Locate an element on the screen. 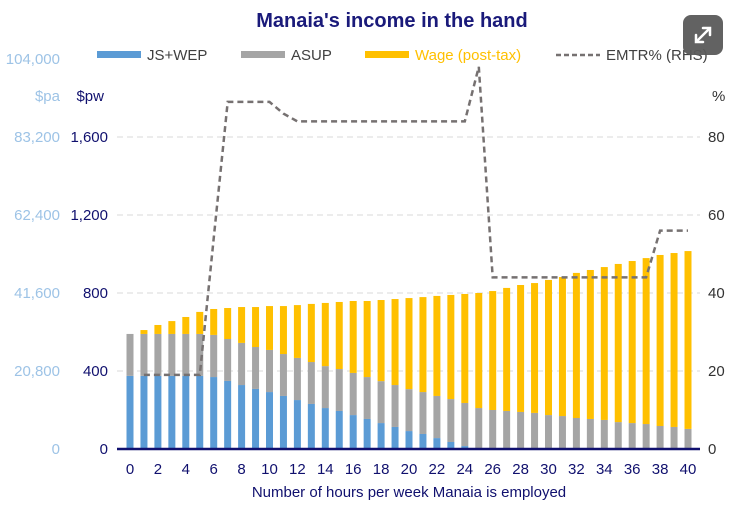 Image resolution: width=737 pixels, height=506 pixels. y-tick-pa: 104,000 is located at coordinates (33, 59).